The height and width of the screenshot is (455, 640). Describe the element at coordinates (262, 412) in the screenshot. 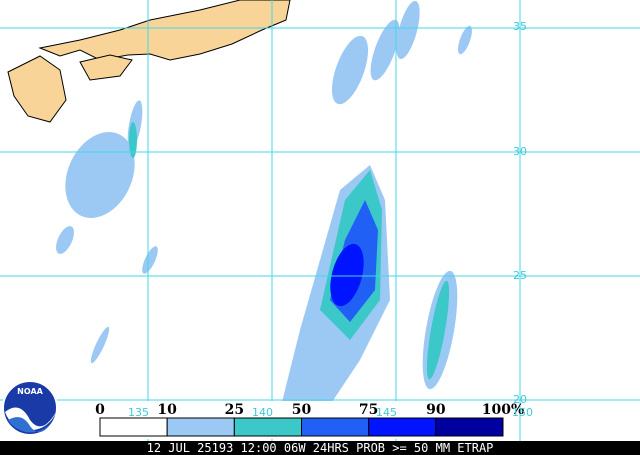

I see `lon-label: 140` at that location.